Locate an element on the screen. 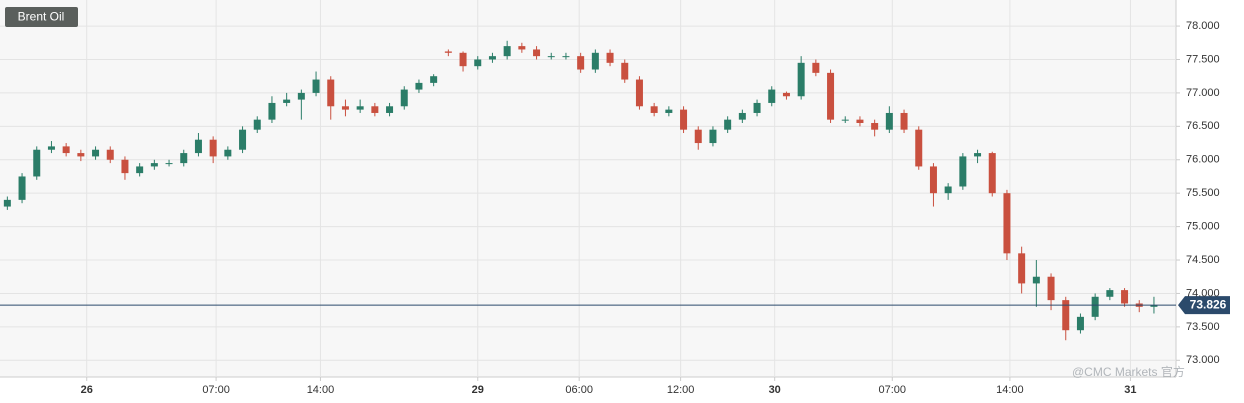  y-tick-label: 77.000 is located at coordinates (1203, 93).